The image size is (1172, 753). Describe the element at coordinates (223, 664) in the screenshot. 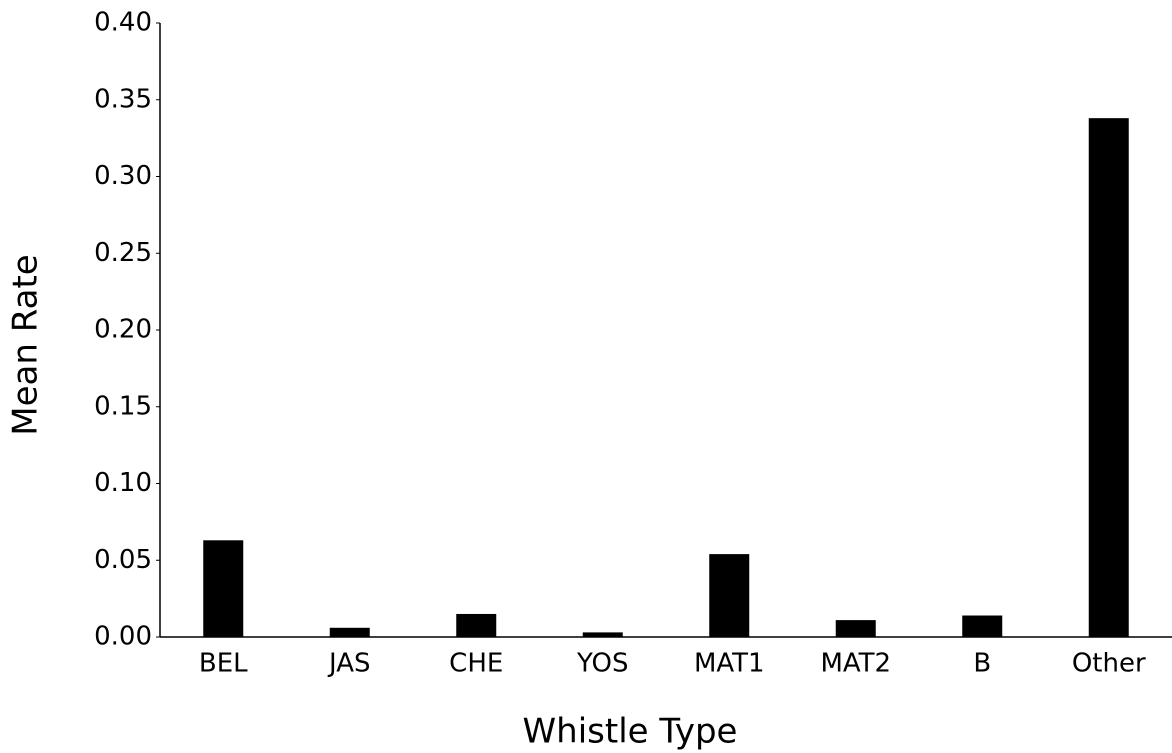

I see `x-tick-label: BEL` at that location.